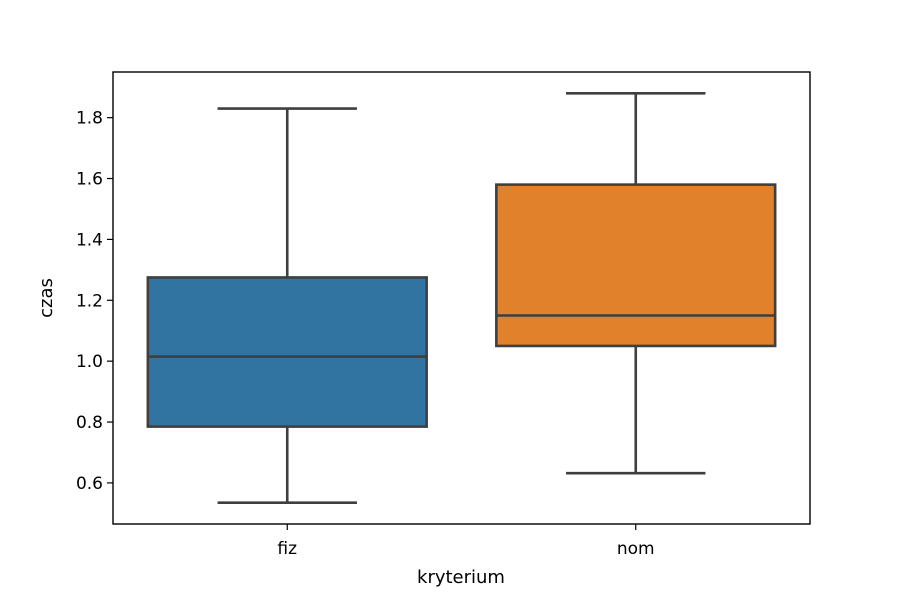 Image resolution: width=900 pixels, height=604 pixels. I want to click on y-axis: 0.6 0.8 1.0 1.2 1.4 1.6 1.8, so click(94, 301).